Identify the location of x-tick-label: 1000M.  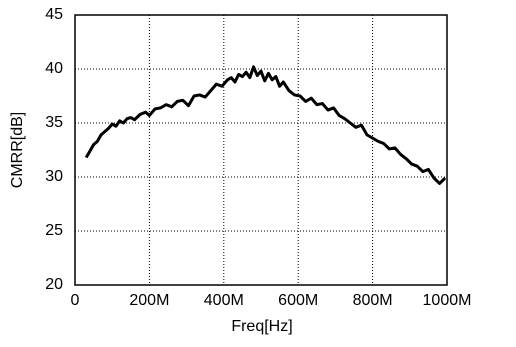
(447, 300).